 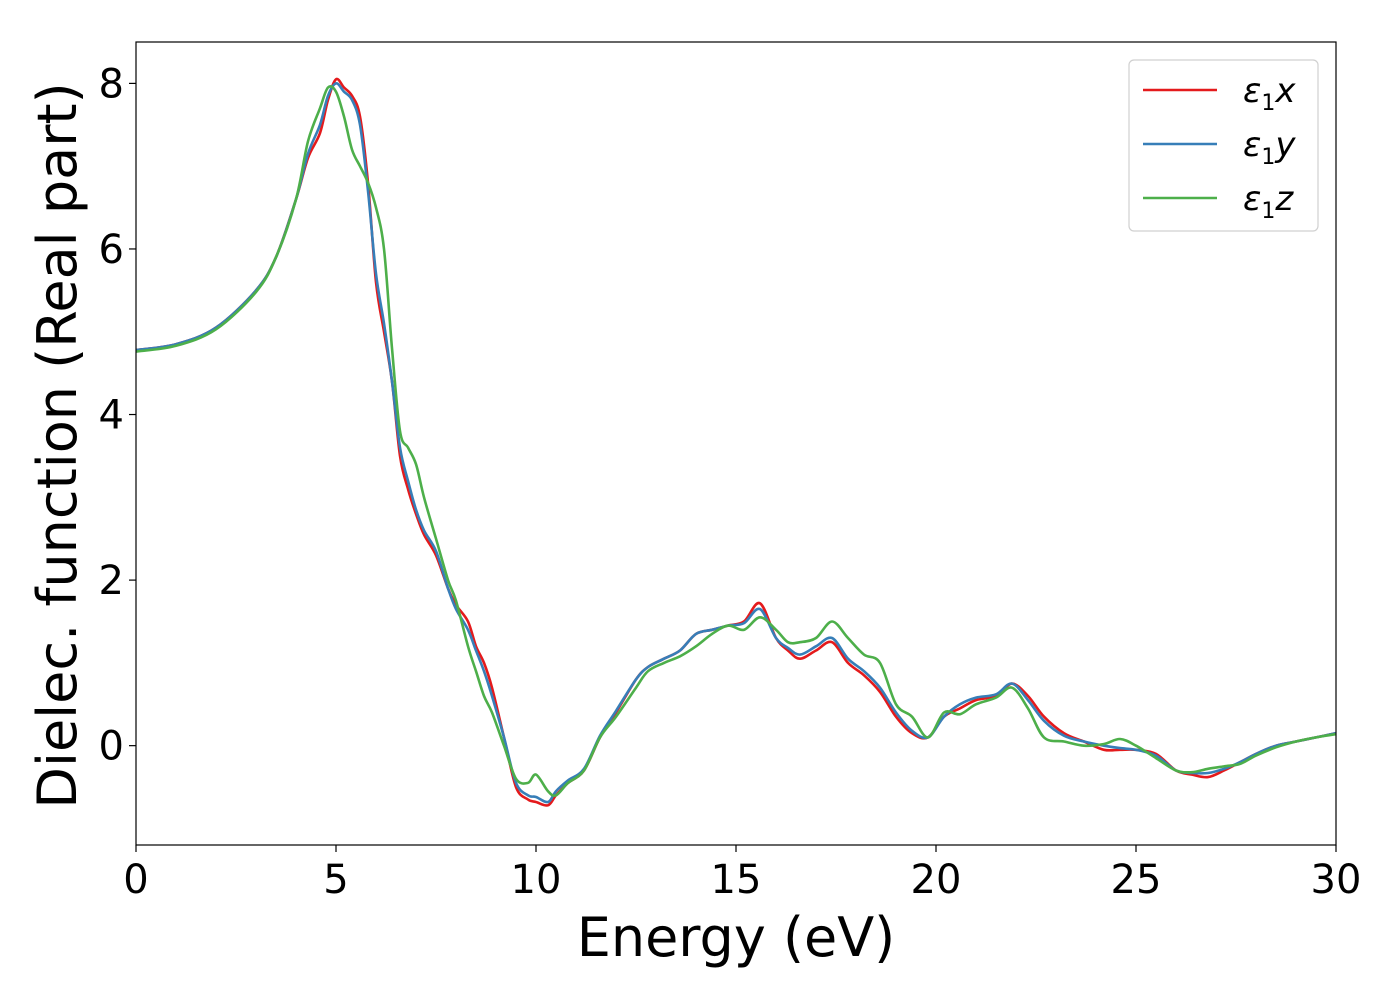 I want to click on x-tick-label: 25, so click(x=1136, y=880).